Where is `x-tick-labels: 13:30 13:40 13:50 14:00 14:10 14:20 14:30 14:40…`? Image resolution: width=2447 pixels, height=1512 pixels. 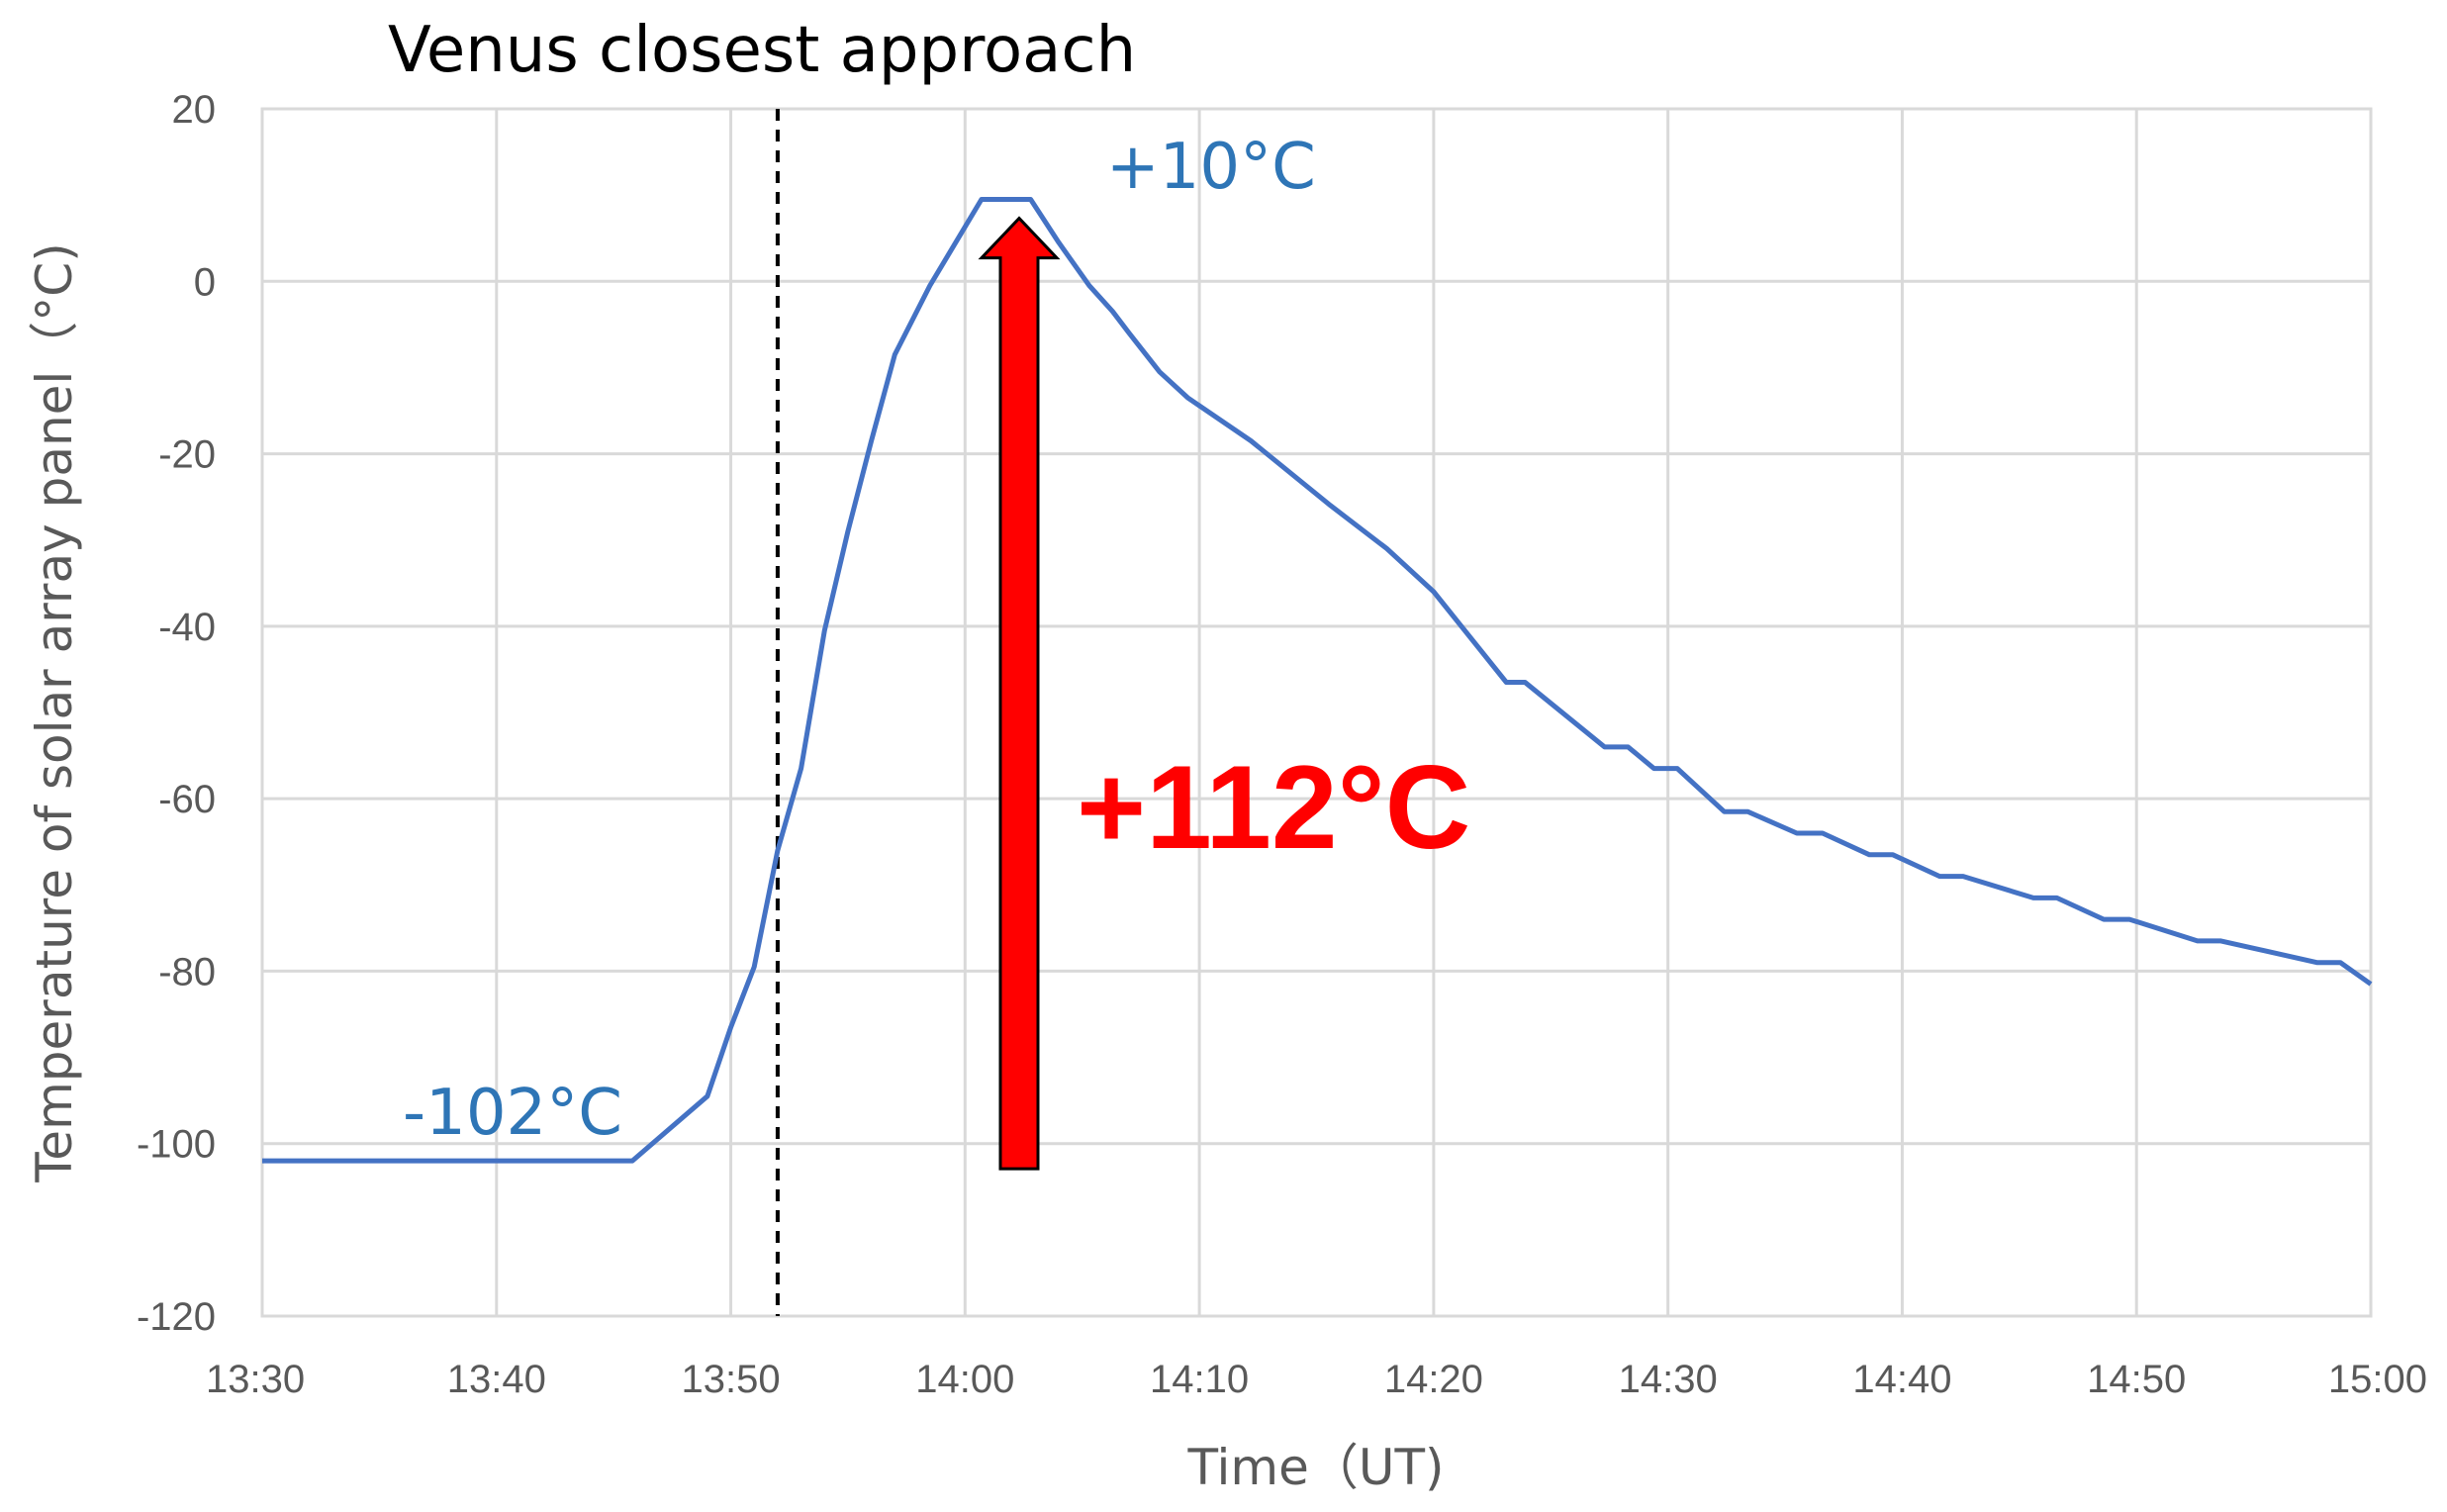
x-tick-labels: 13:30 13:40 13:50 14:00 14:10 14:20 14:30 14:40… is located at coordinates (1316, 1380).